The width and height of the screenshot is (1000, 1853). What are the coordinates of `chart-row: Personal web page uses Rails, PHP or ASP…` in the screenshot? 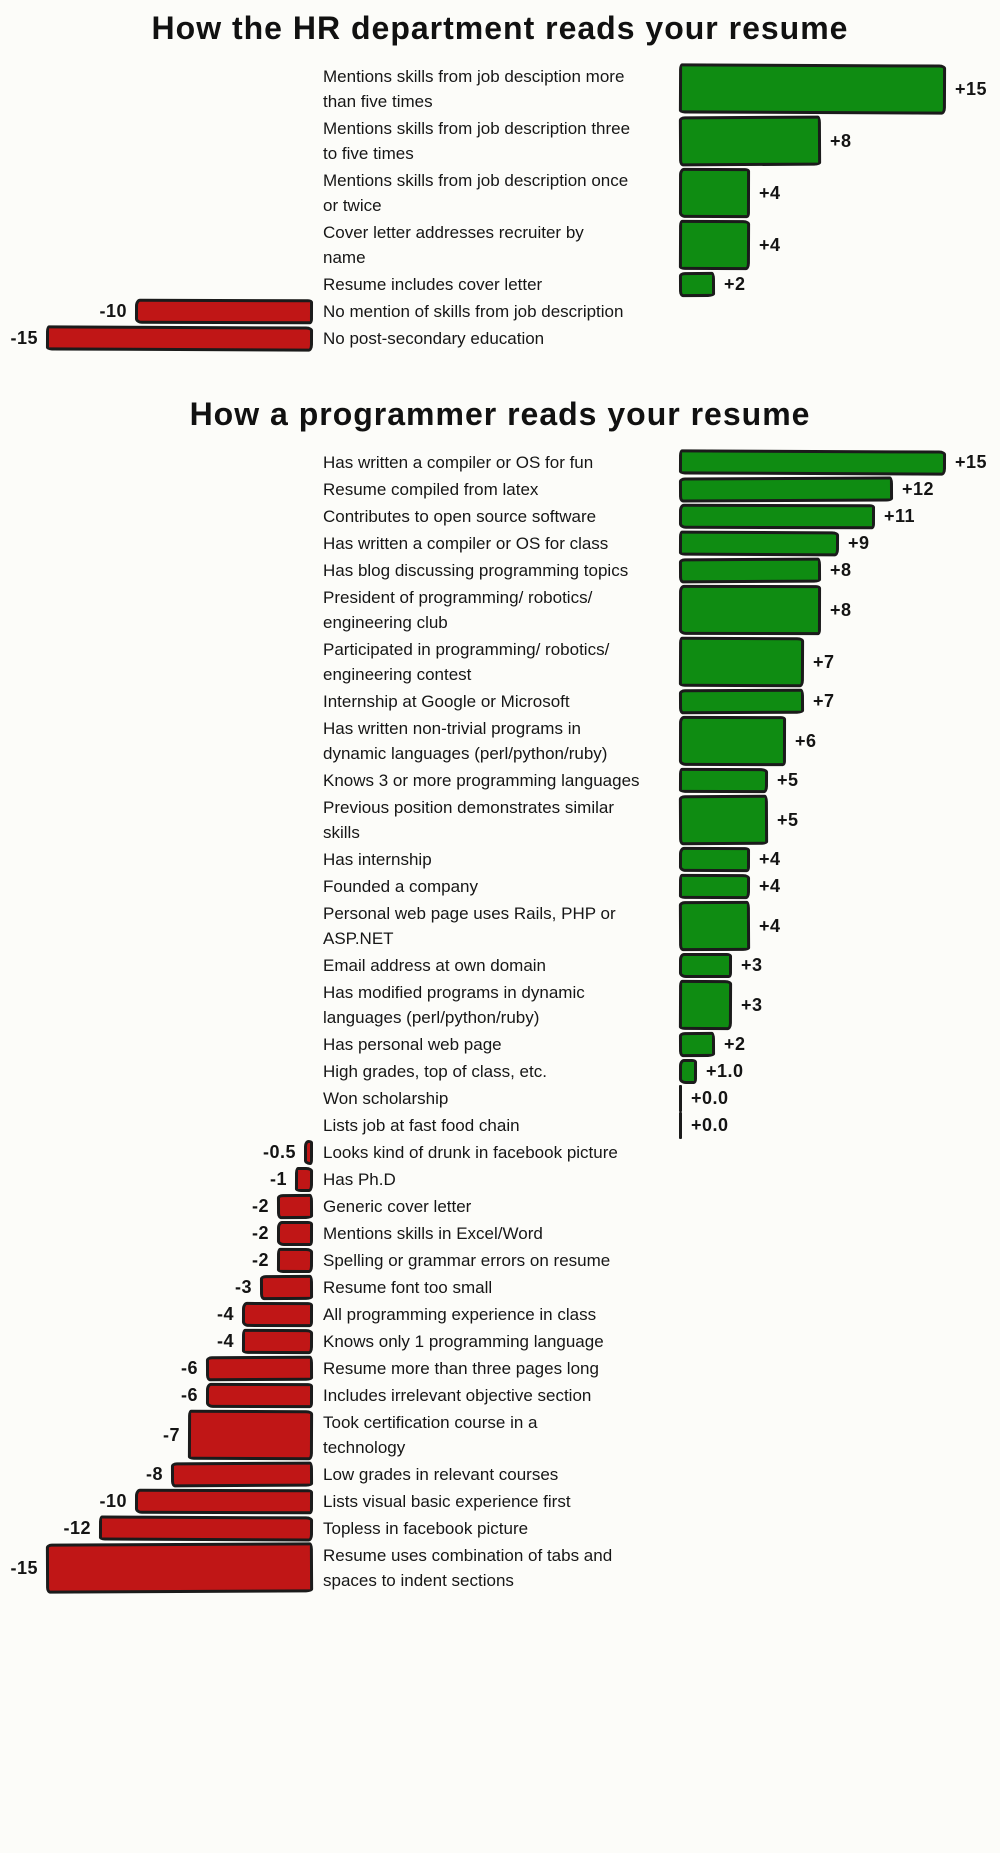 It's located at (500, 926).